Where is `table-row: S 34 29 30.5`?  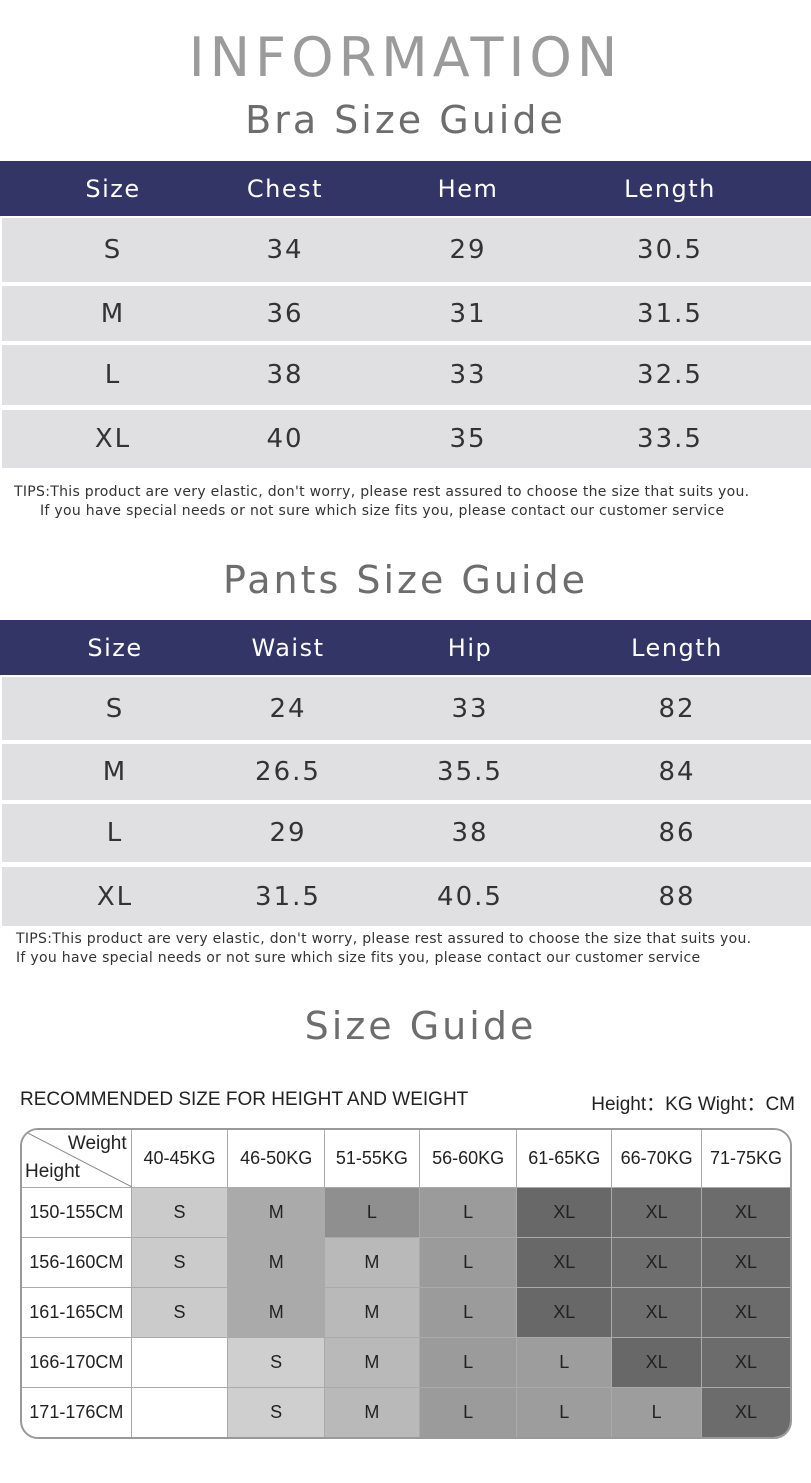
table-row: S 34 29 30.5 is located at coordinates (406, 250).